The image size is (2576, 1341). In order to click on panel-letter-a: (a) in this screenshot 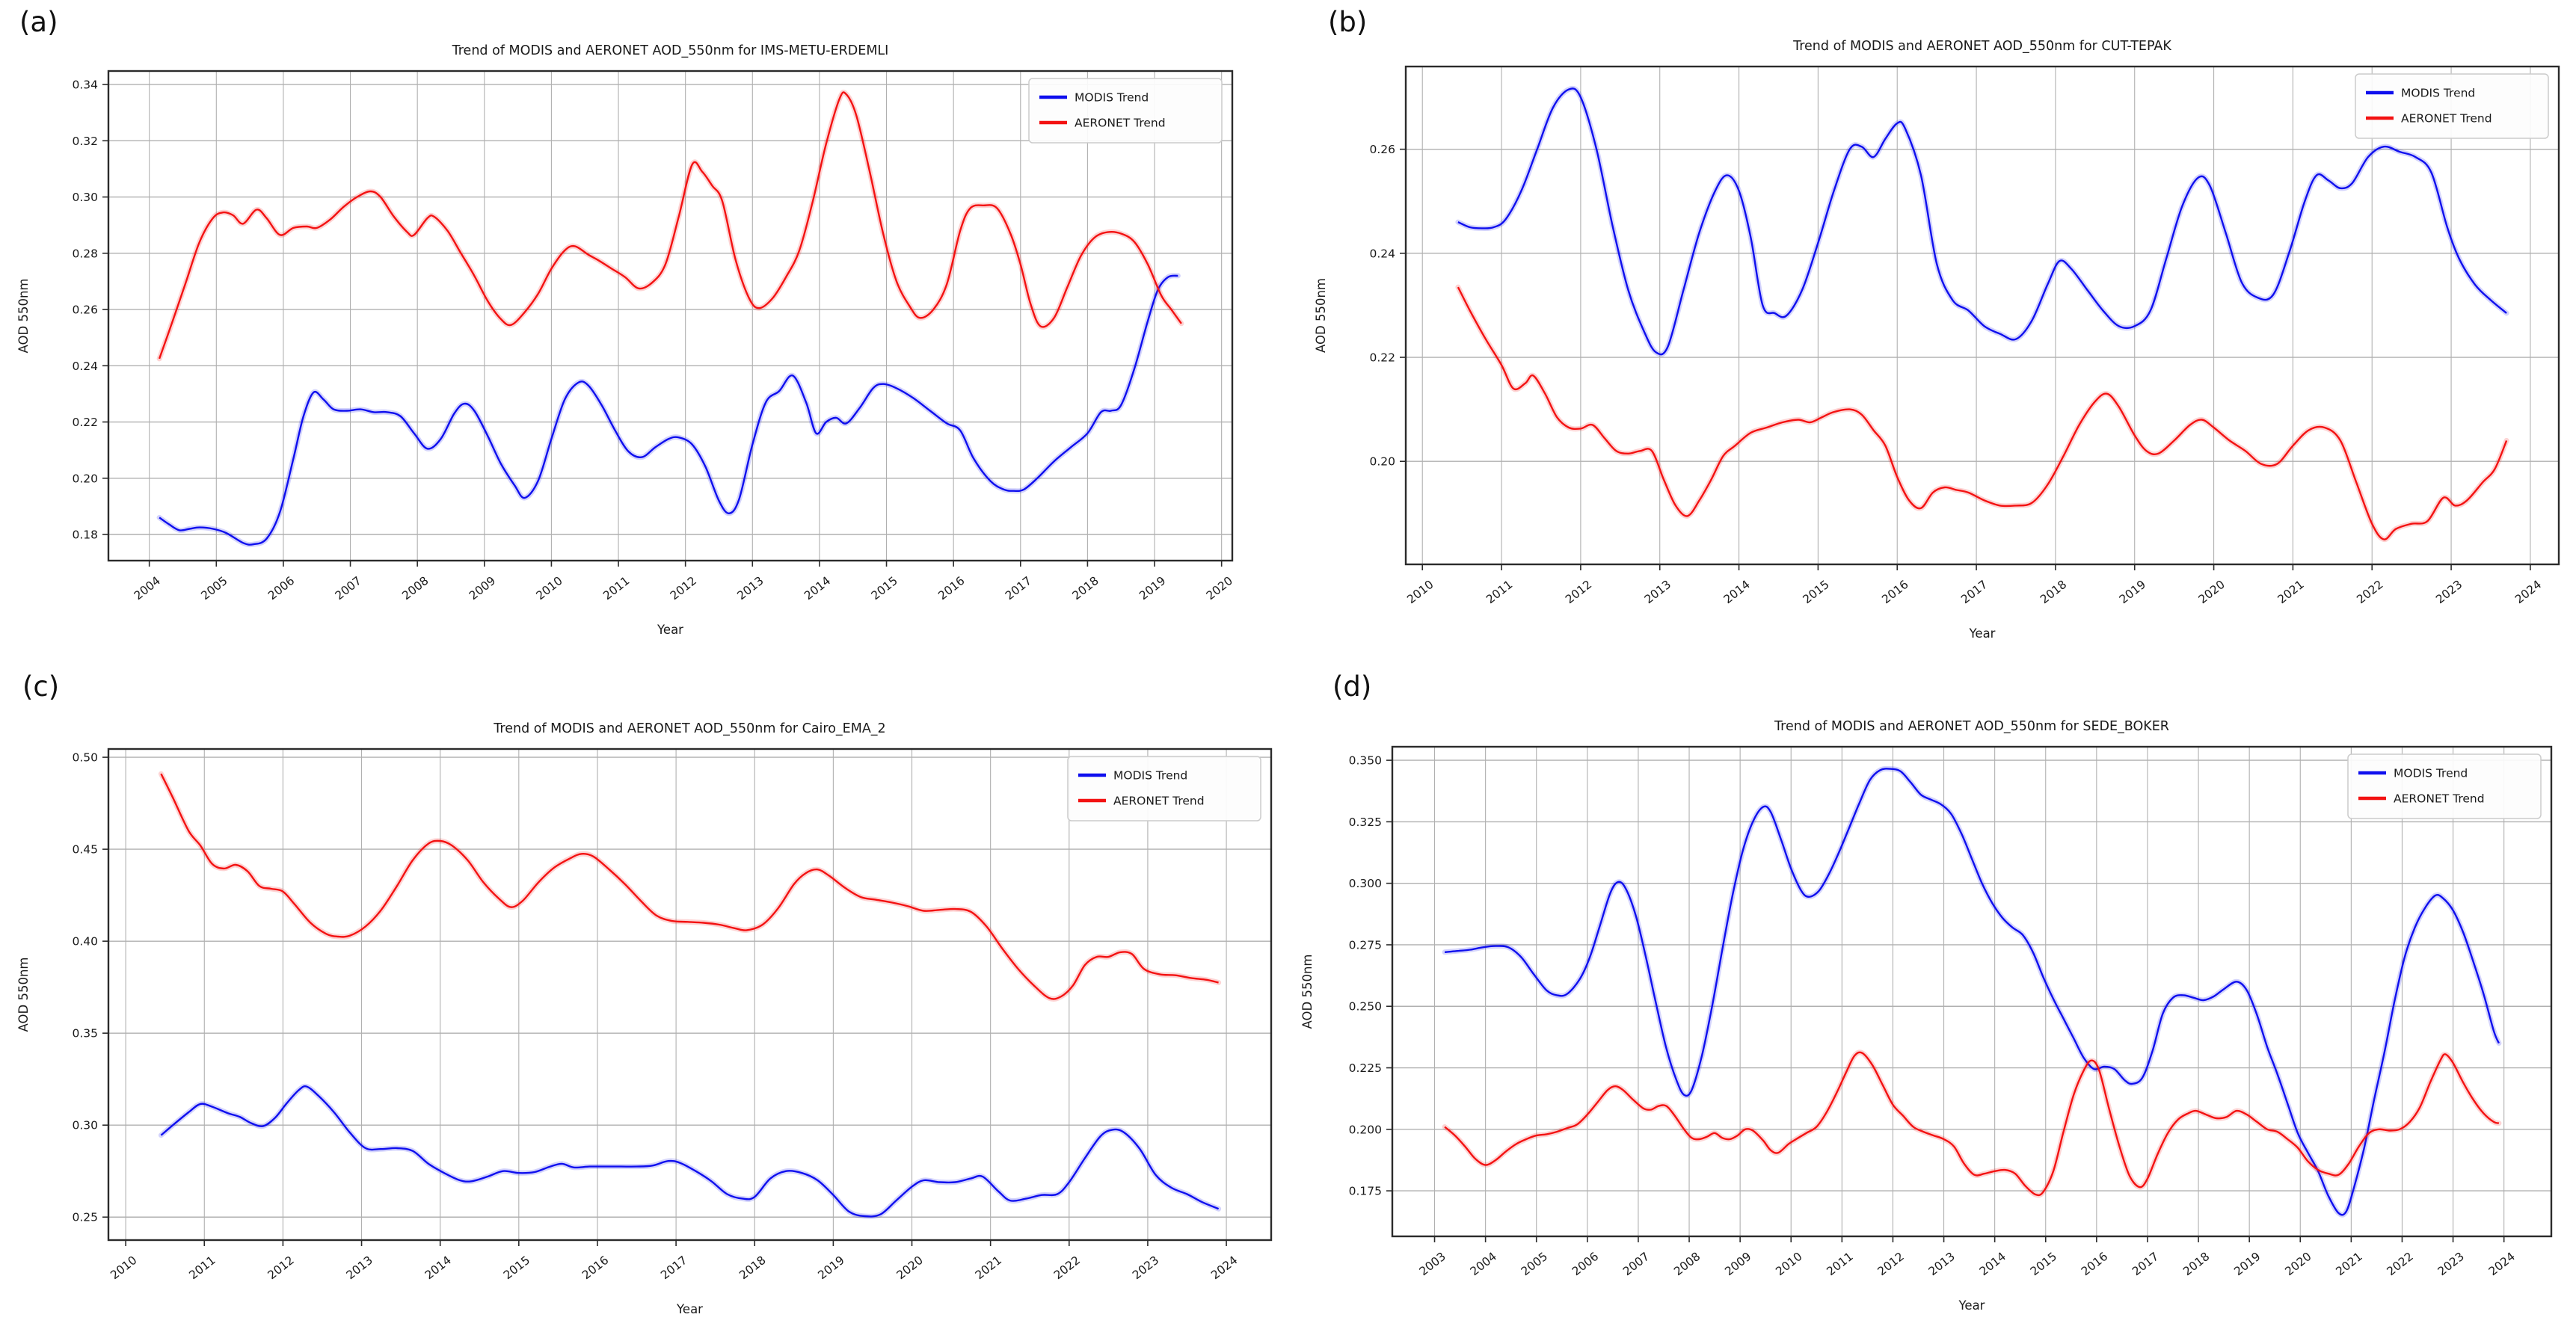, I will do `click(38, 22)`.